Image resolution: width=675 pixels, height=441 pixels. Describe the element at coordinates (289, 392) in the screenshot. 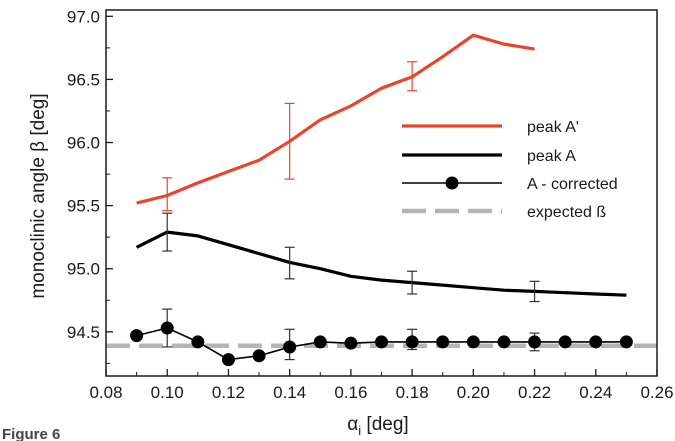

I see `x-tick-label-3: 0.14` at that location.